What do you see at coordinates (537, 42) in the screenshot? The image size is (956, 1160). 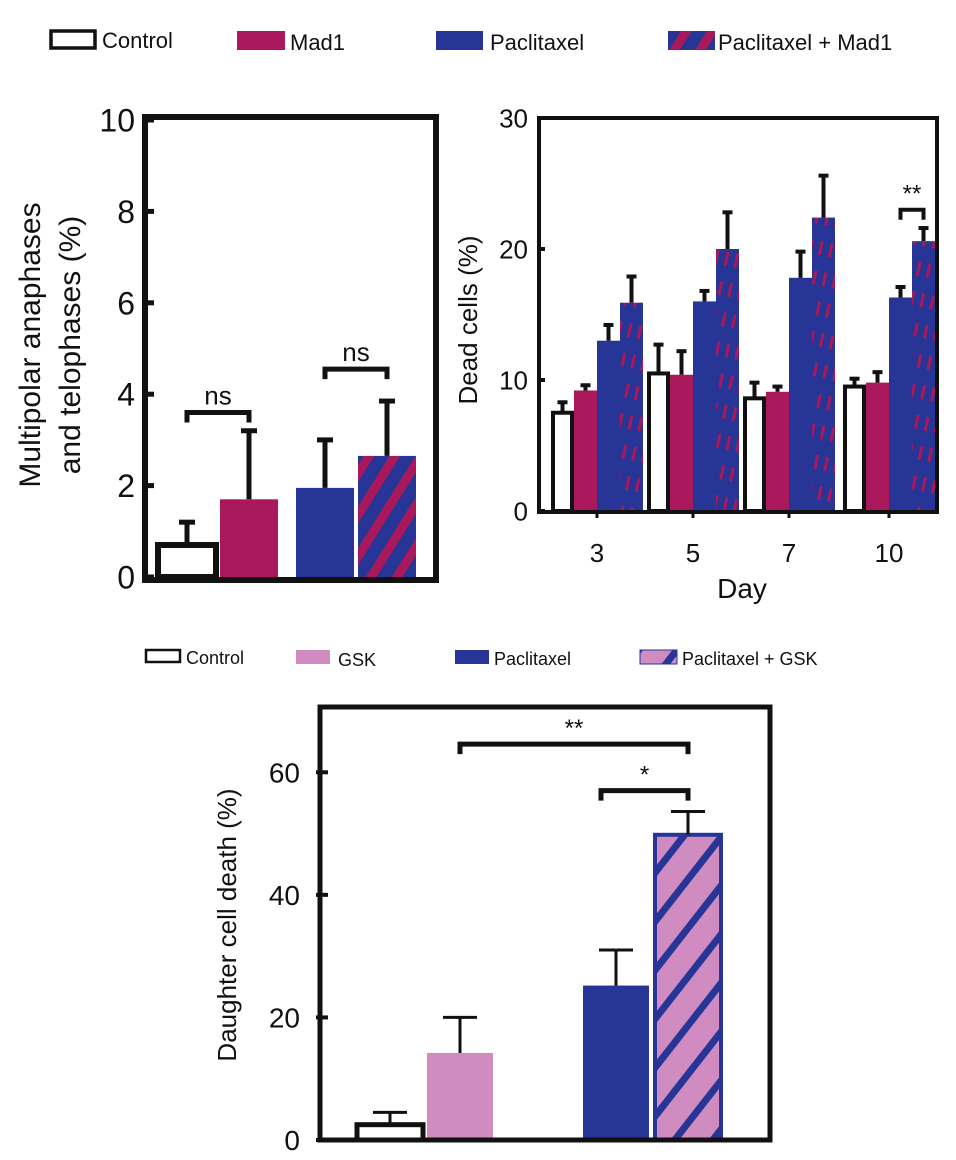 I see `legend-label-paclitaxel: Paclitaxel` at bounding box center [537, 42].